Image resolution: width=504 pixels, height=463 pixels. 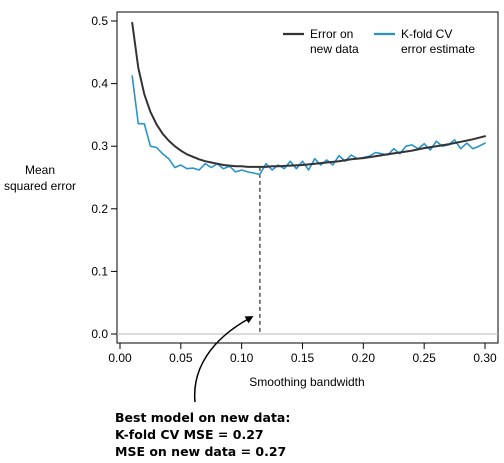 I want to click on x-tick-label: 0.30, so click(x=485, y=358).